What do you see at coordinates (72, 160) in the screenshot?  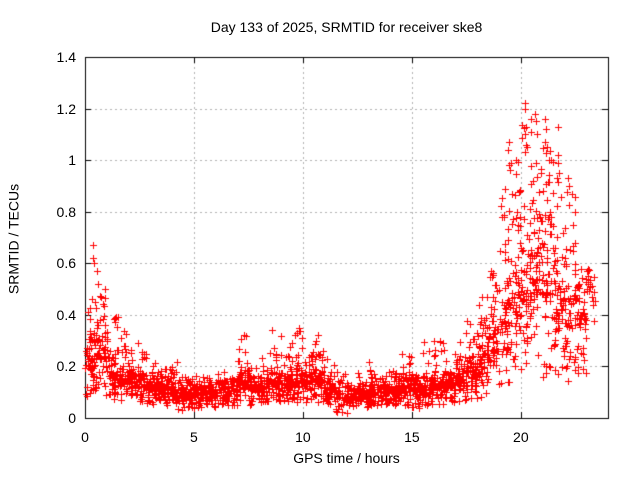 I see `y-tick-label: 1` at bounding box center [72, 160].